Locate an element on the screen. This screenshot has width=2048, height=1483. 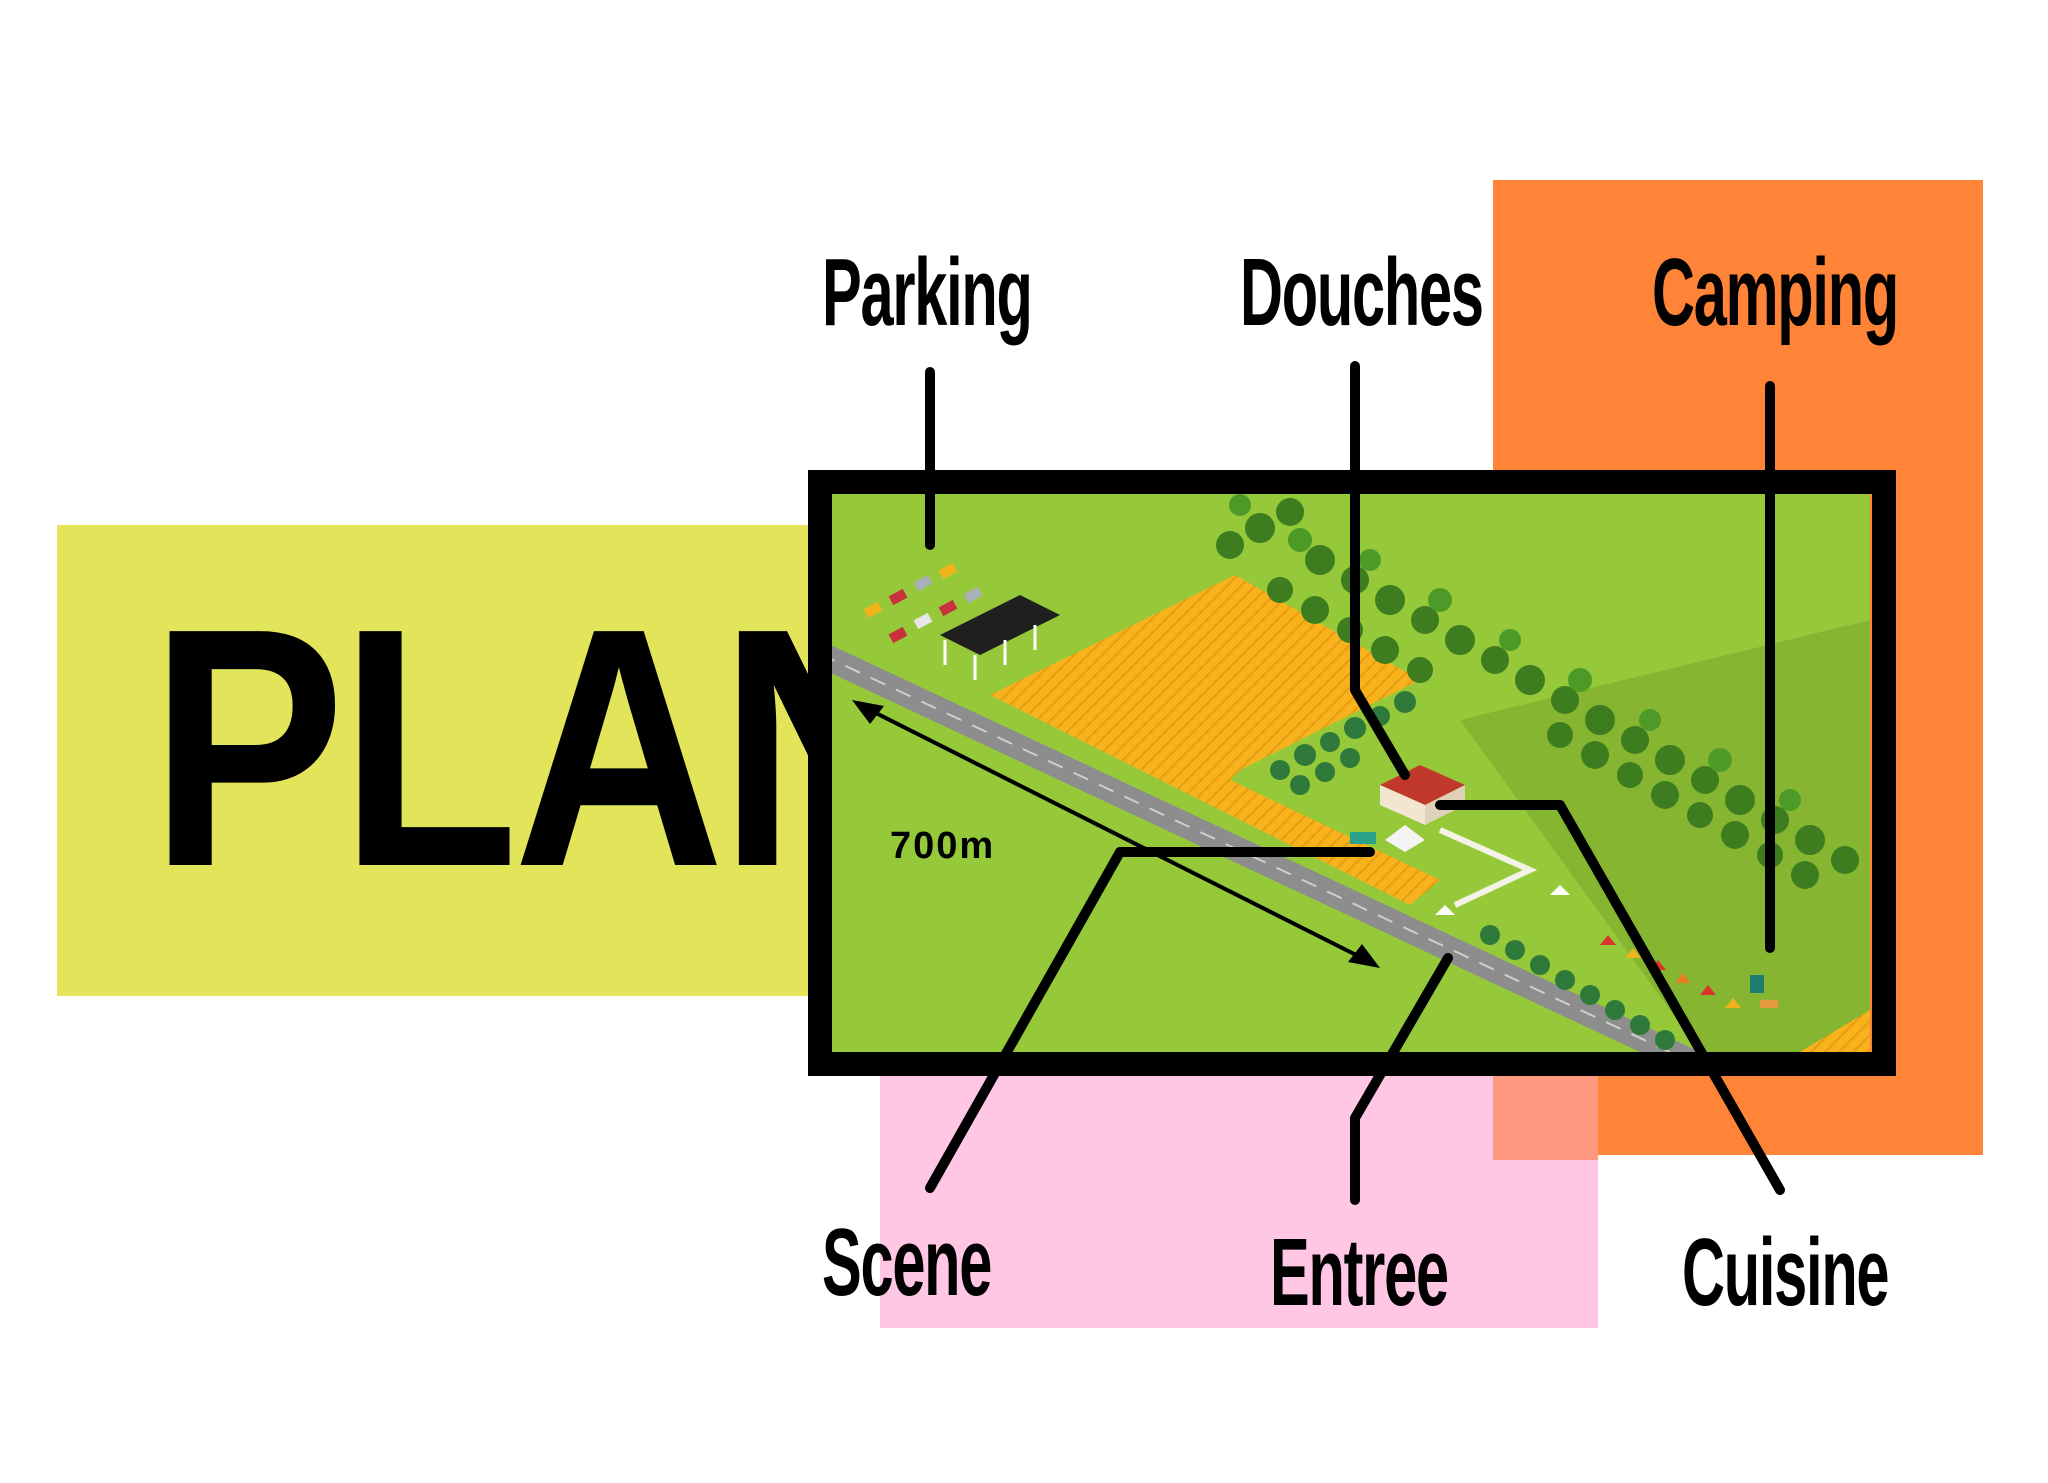
tent-icon is located at coordinates (1387, 838).